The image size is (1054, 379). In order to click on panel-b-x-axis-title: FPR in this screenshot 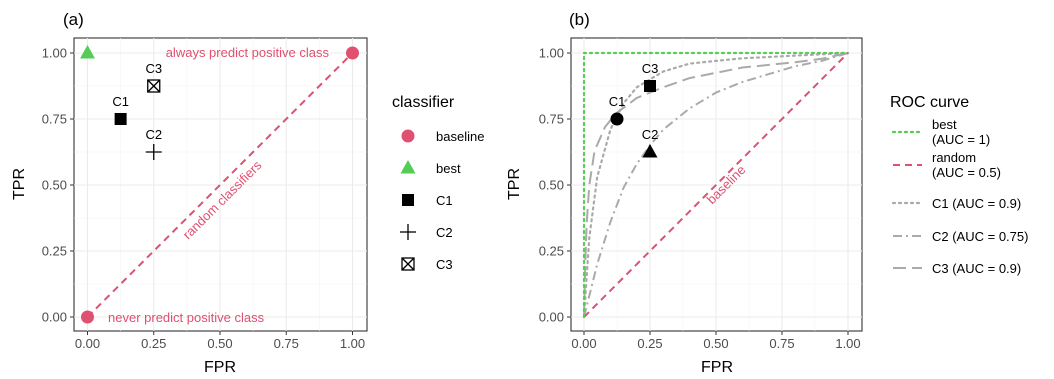, I will do `click(717, 367)`.